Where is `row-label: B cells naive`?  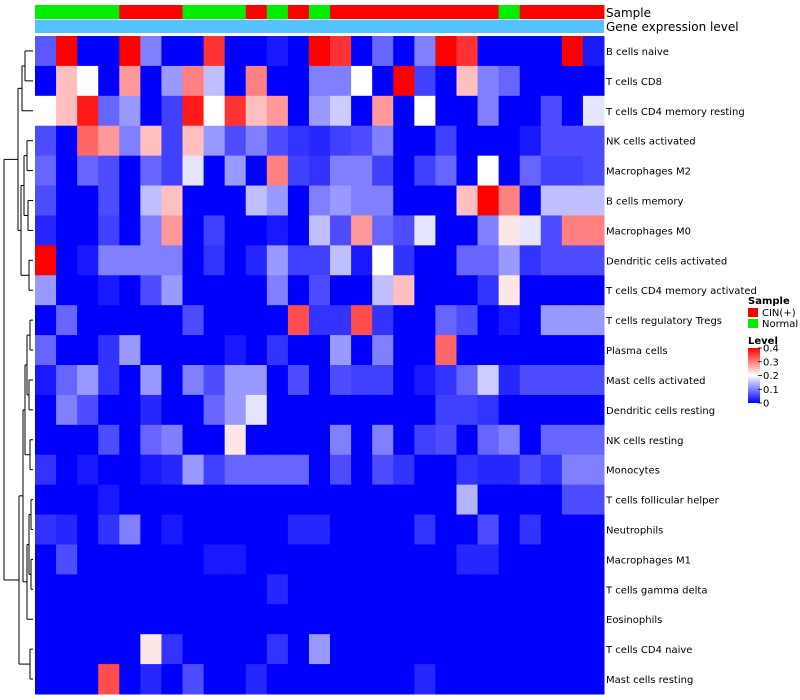
row-label: B cells naive is located at coordinates (637, 52).